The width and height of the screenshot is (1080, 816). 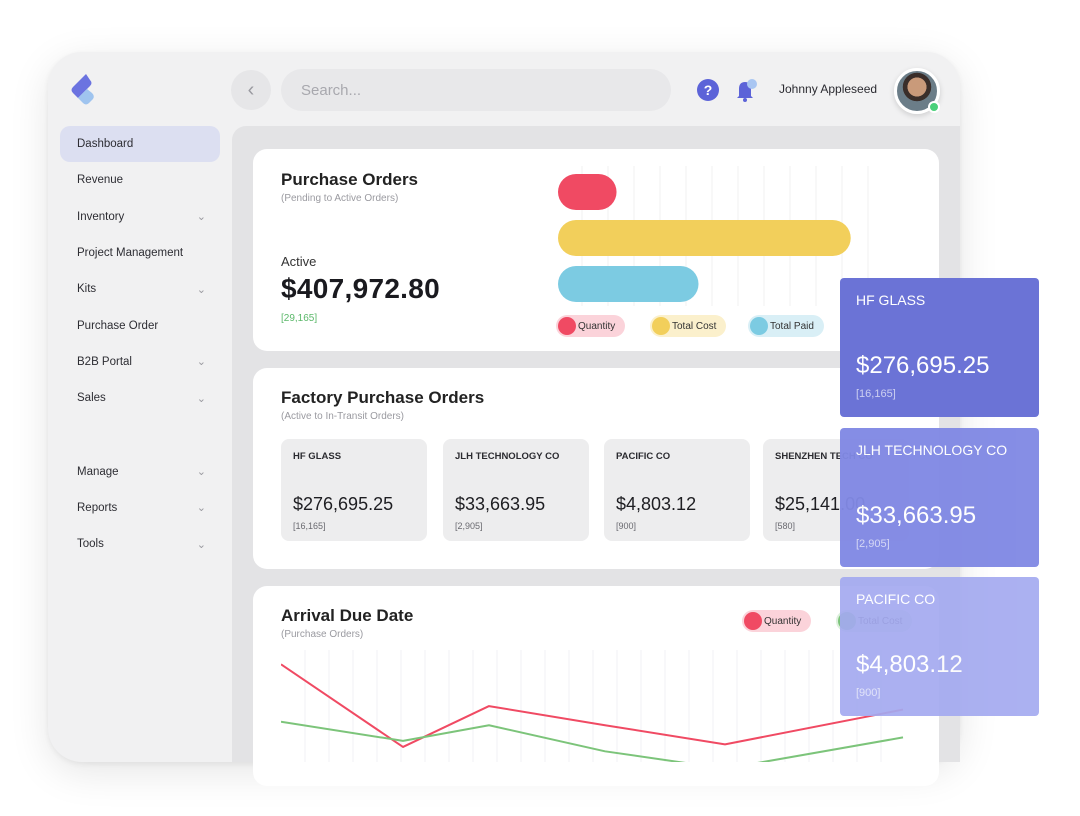 What do you see at coordinates (469, 526) in the screenshot?
I see `tile-count: [2,905]` at bounding box center [469, 526].